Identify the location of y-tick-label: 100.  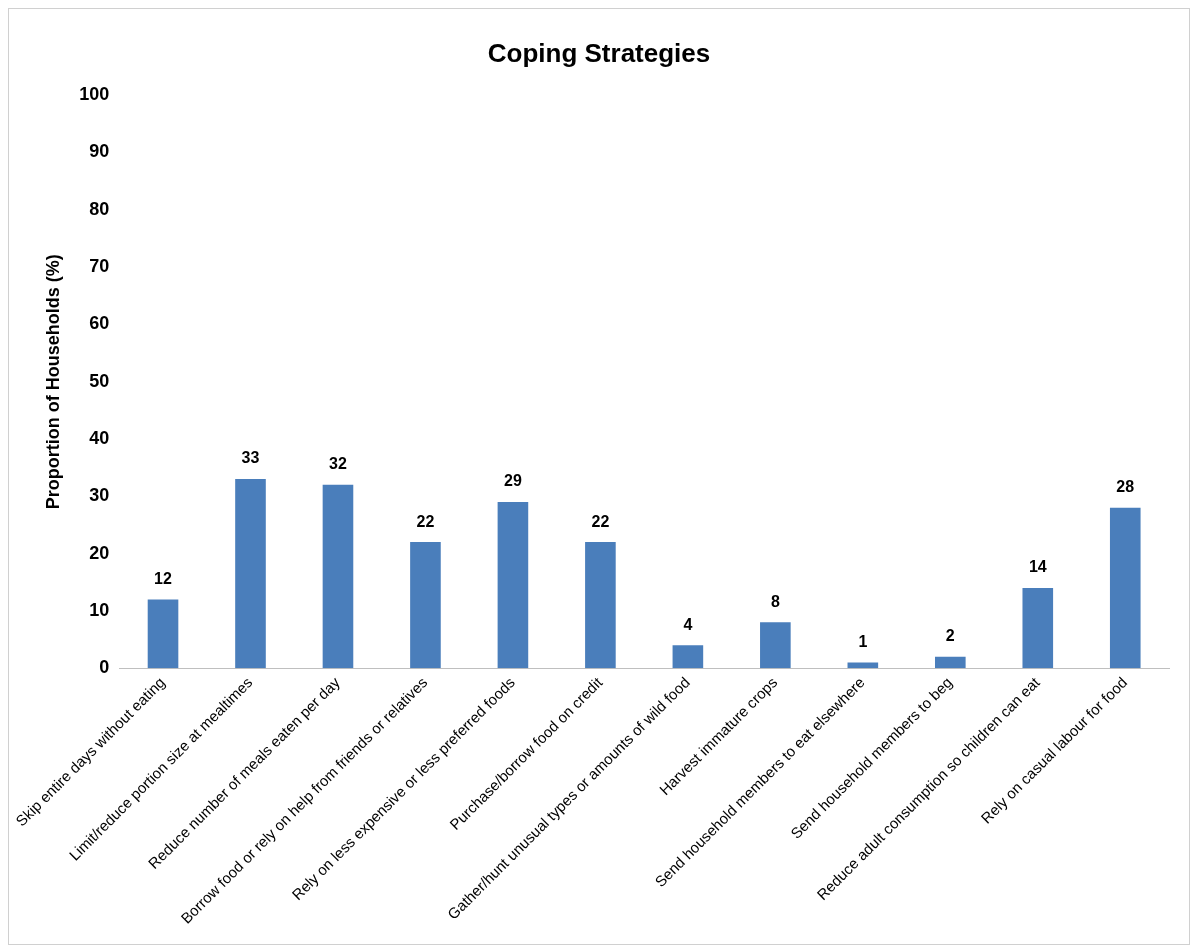
(94, 94).